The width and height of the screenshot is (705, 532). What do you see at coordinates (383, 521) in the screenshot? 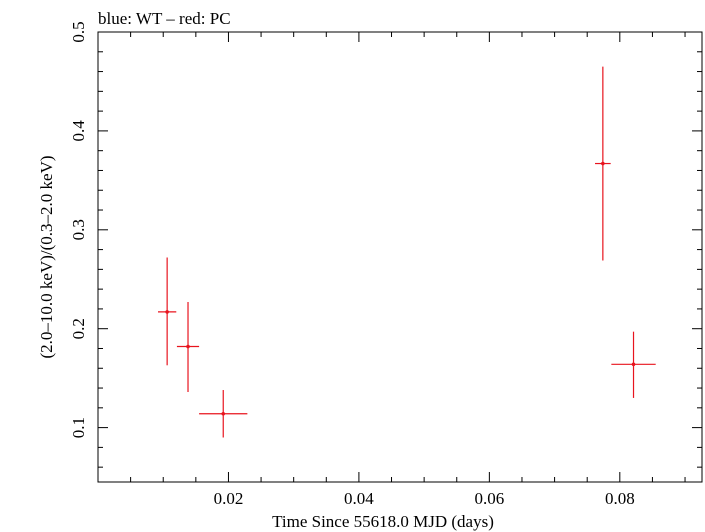
I see `x-axis-label: Time Since 55618.0 MJD (days)` at bounding box center [383, 521].